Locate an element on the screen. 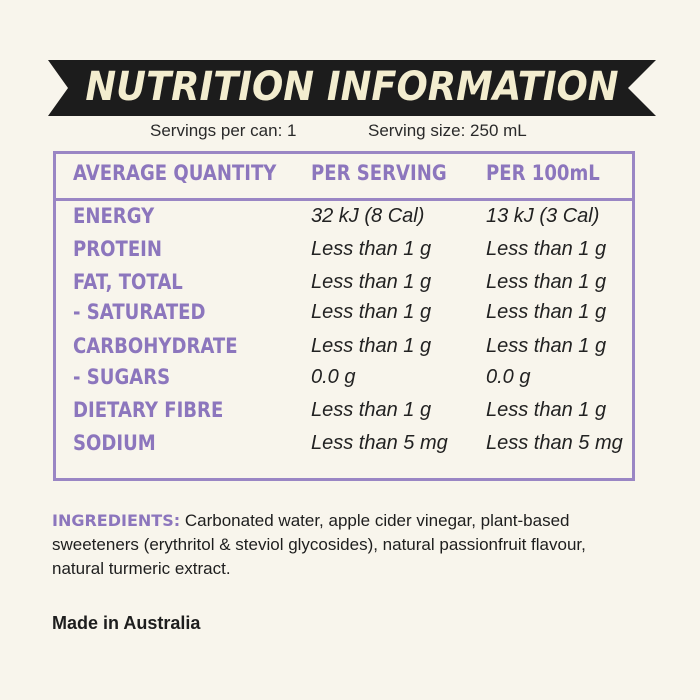 The width and height of the screenshot is (700, 700). nutrient-name: ENERGY is located at coordinates (114, 216).